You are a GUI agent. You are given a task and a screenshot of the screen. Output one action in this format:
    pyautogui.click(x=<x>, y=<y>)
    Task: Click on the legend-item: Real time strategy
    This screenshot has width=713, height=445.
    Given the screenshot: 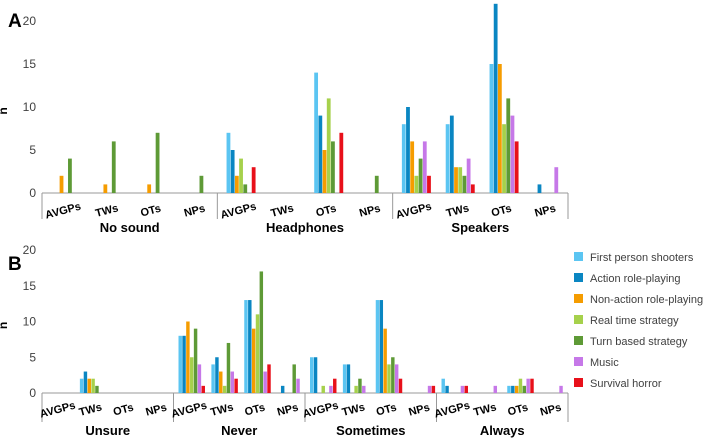 What is the action you would take?
    pyautogui.click(x=626, y=321)
    